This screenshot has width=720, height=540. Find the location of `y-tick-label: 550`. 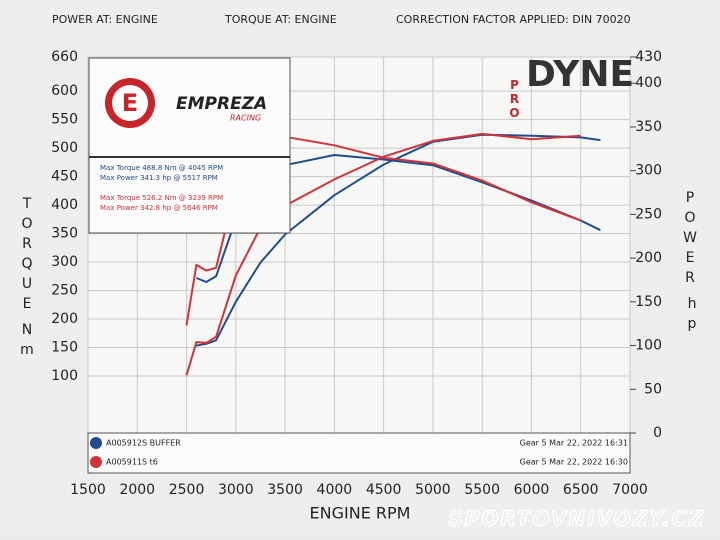

y-tick-label: 550 is located at coordinates (64, 120).